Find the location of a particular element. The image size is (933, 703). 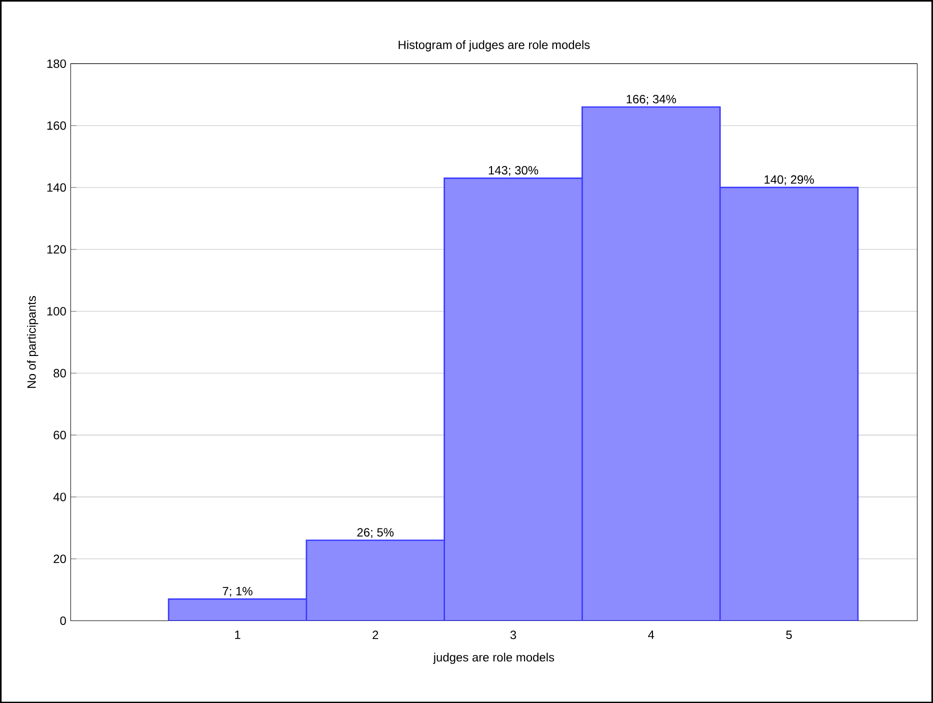

y-tick-label: 20 is located at coordinates (60, 558).